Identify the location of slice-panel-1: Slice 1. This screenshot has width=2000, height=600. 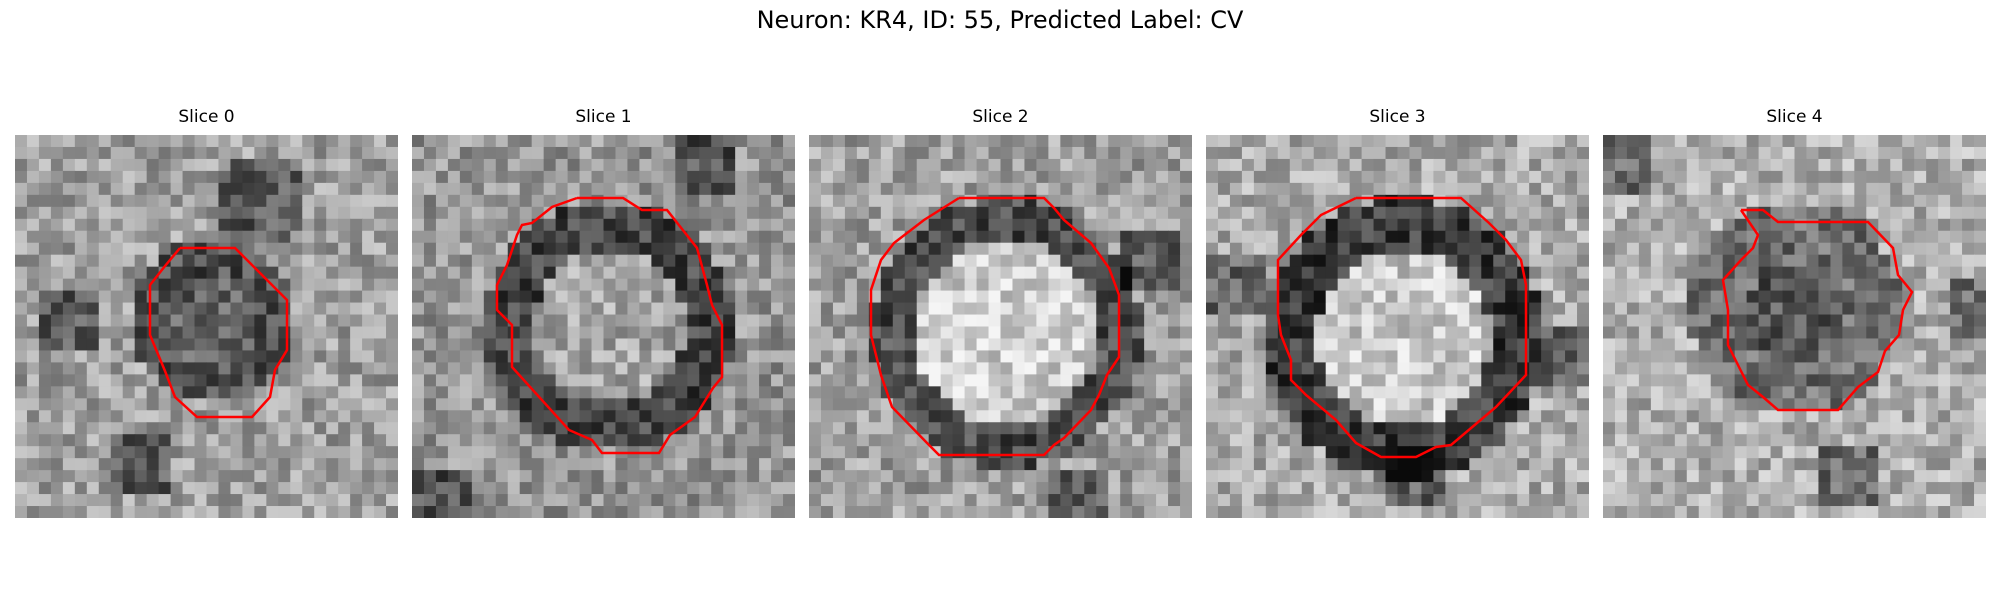
(603, 313).